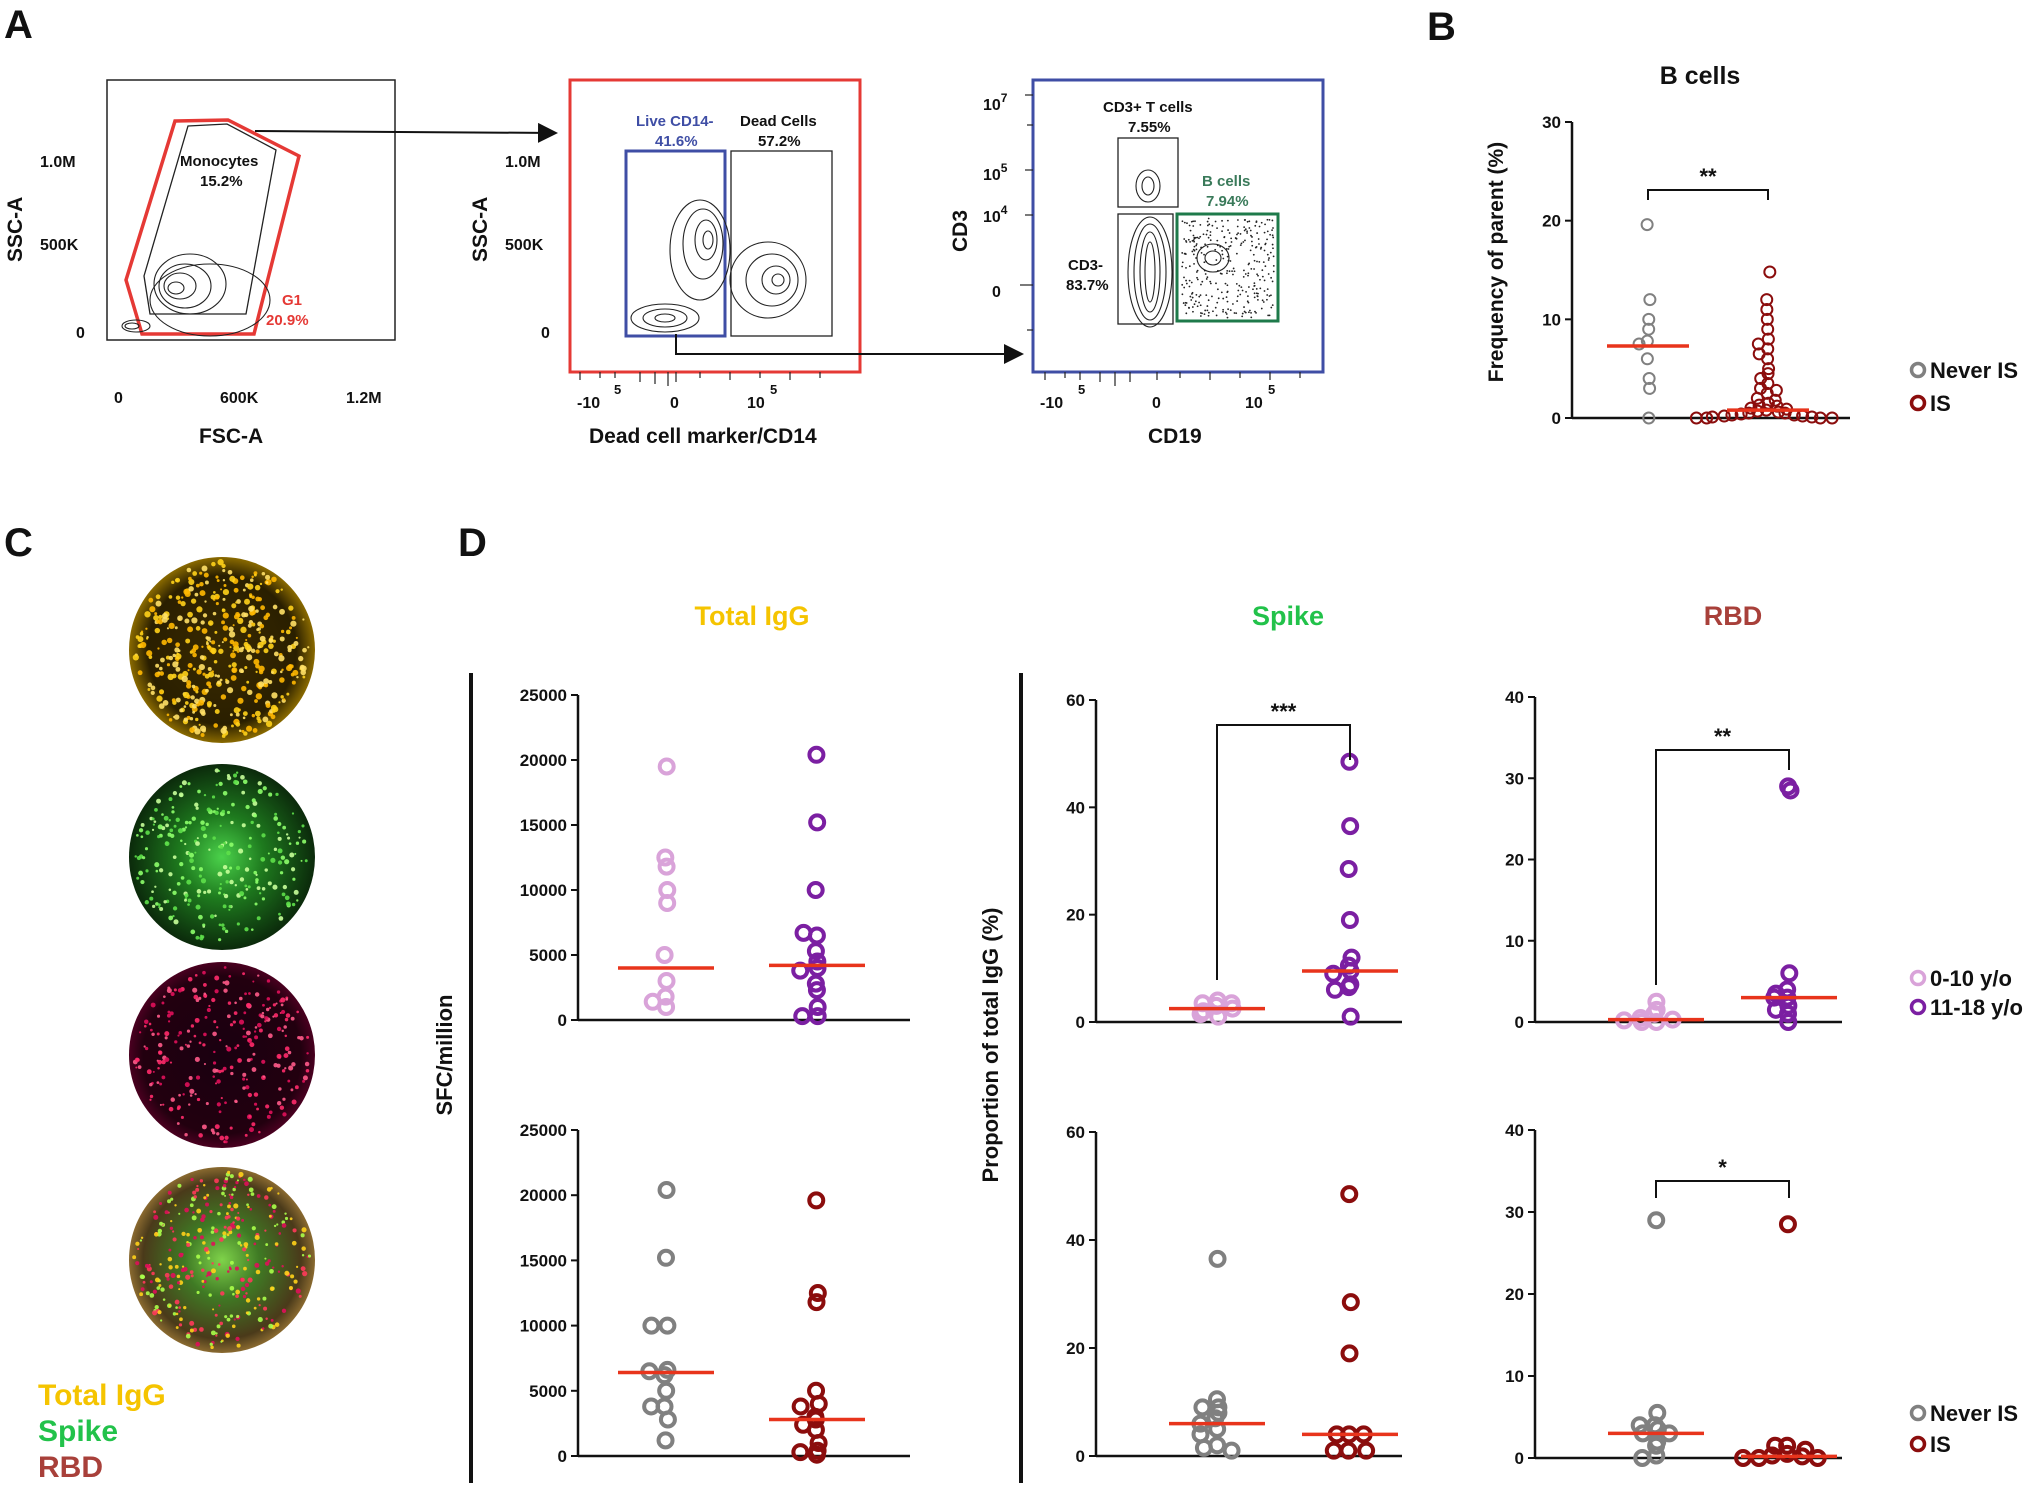 The width and height of the screenshot is (2030, 1488). I want to click on p3-ylabel: CD3, so click(960, 231).